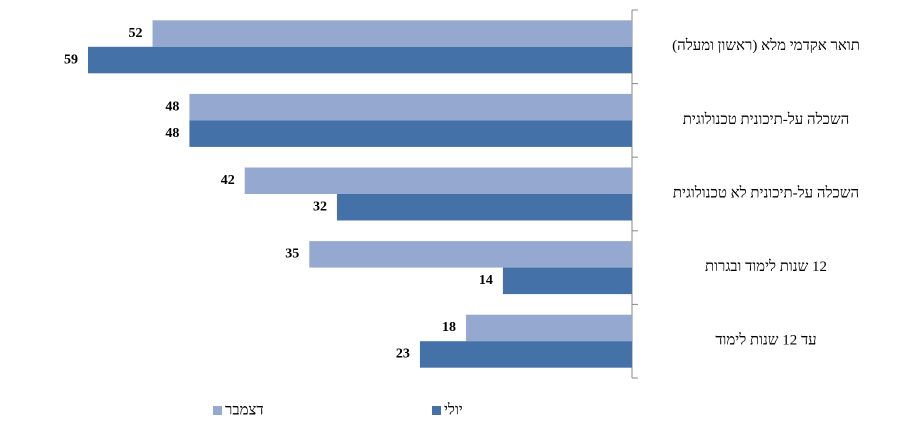 The width and height of the screenshot is (903, 427). I want to click on value-label: 42, so click(228, 180).